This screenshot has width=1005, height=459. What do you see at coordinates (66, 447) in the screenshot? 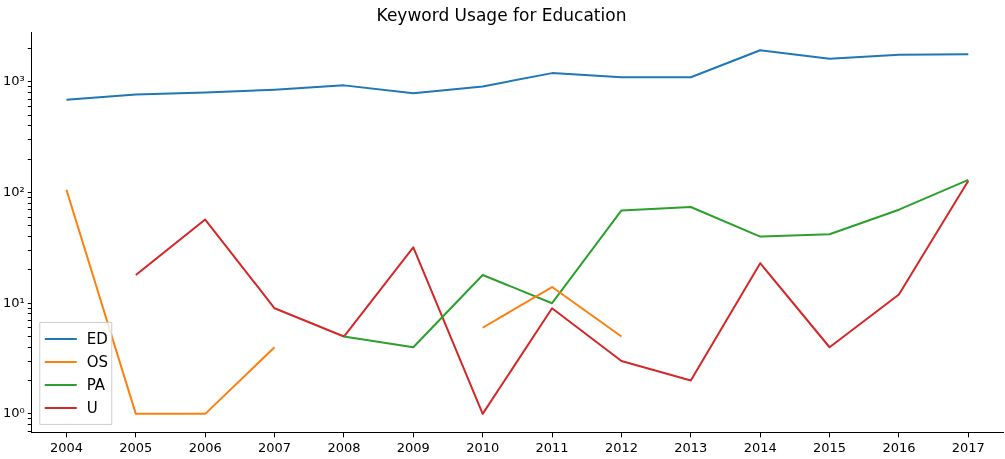
I see `x-tick-label: 2004` at bounding box center [66, 447].